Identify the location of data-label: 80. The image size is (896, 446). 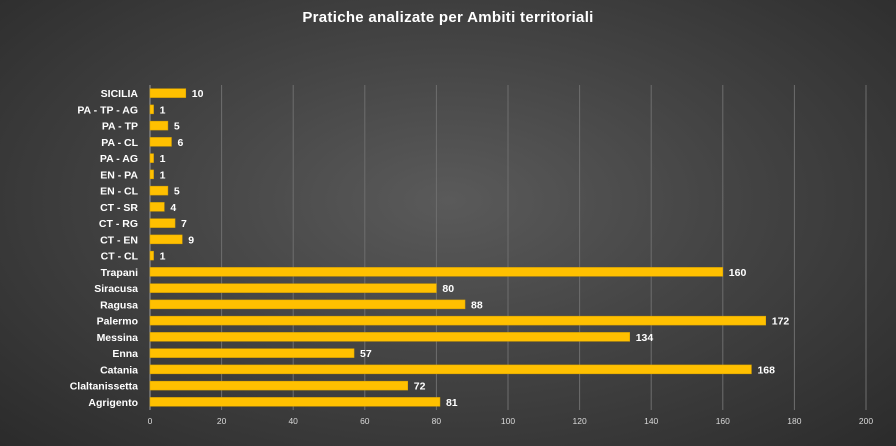
(448, 289).